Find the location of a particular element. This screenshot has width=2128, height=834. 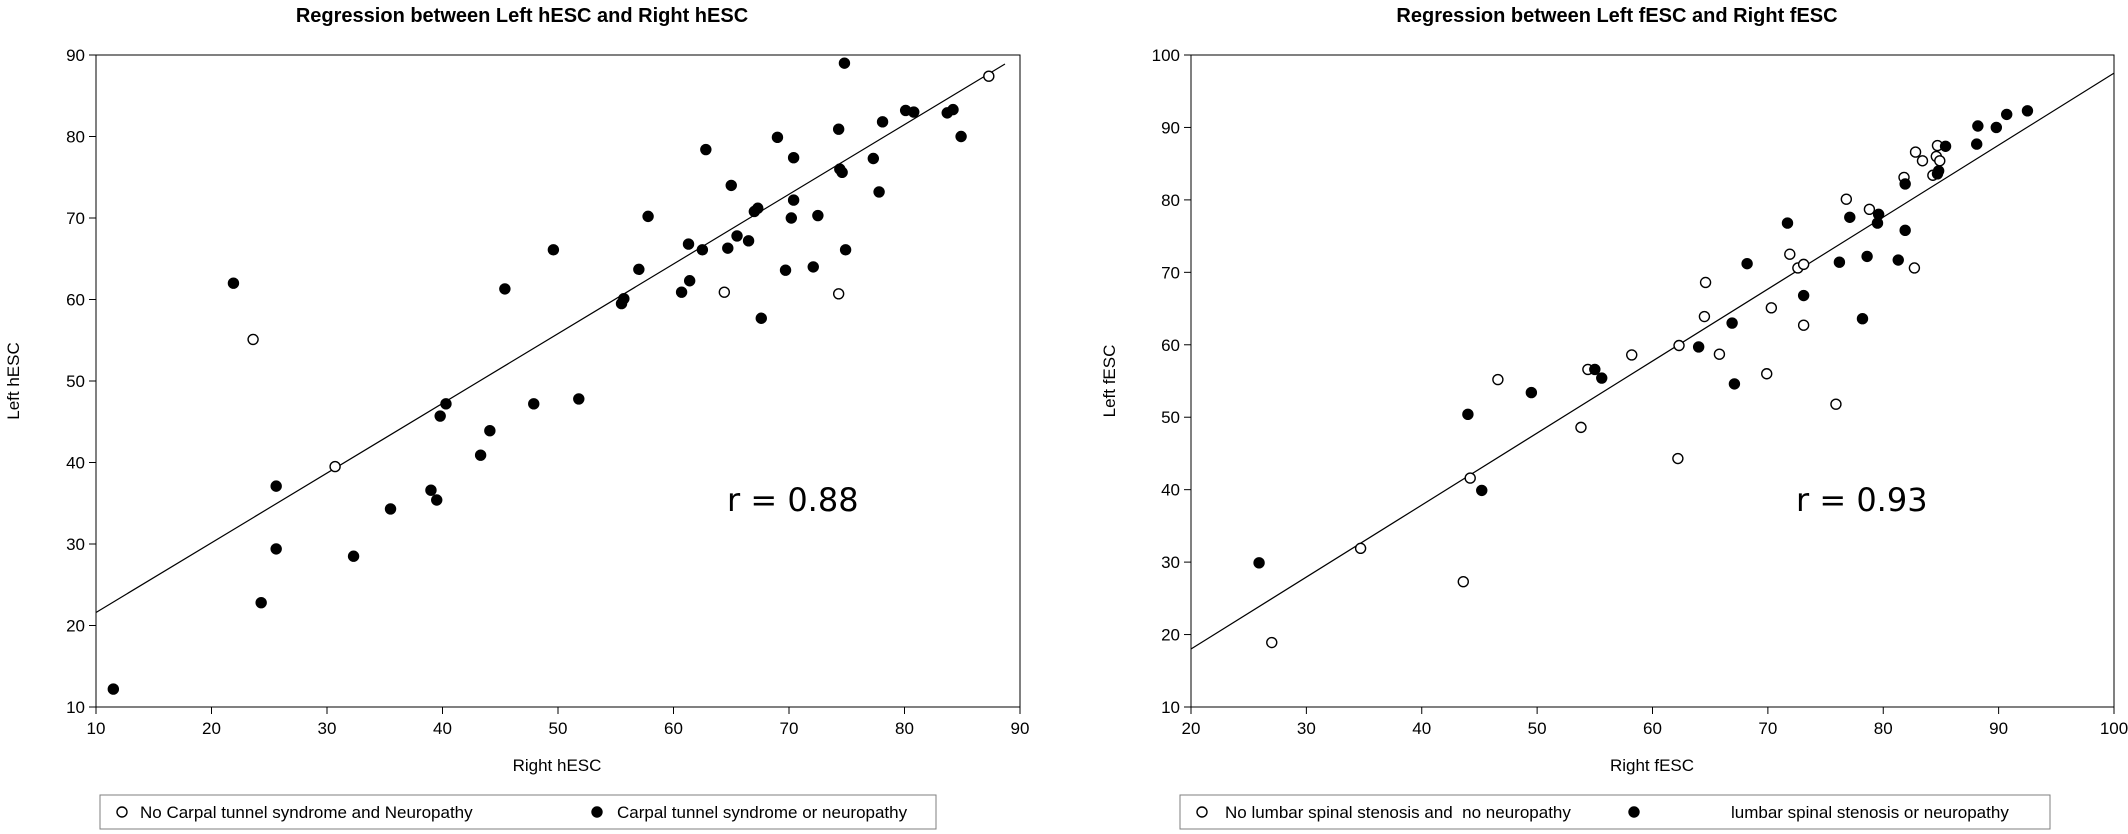

legend-label-fesc-1: lumbar spinal stenosis or neuropathy is located at coordinates (1870, 812).